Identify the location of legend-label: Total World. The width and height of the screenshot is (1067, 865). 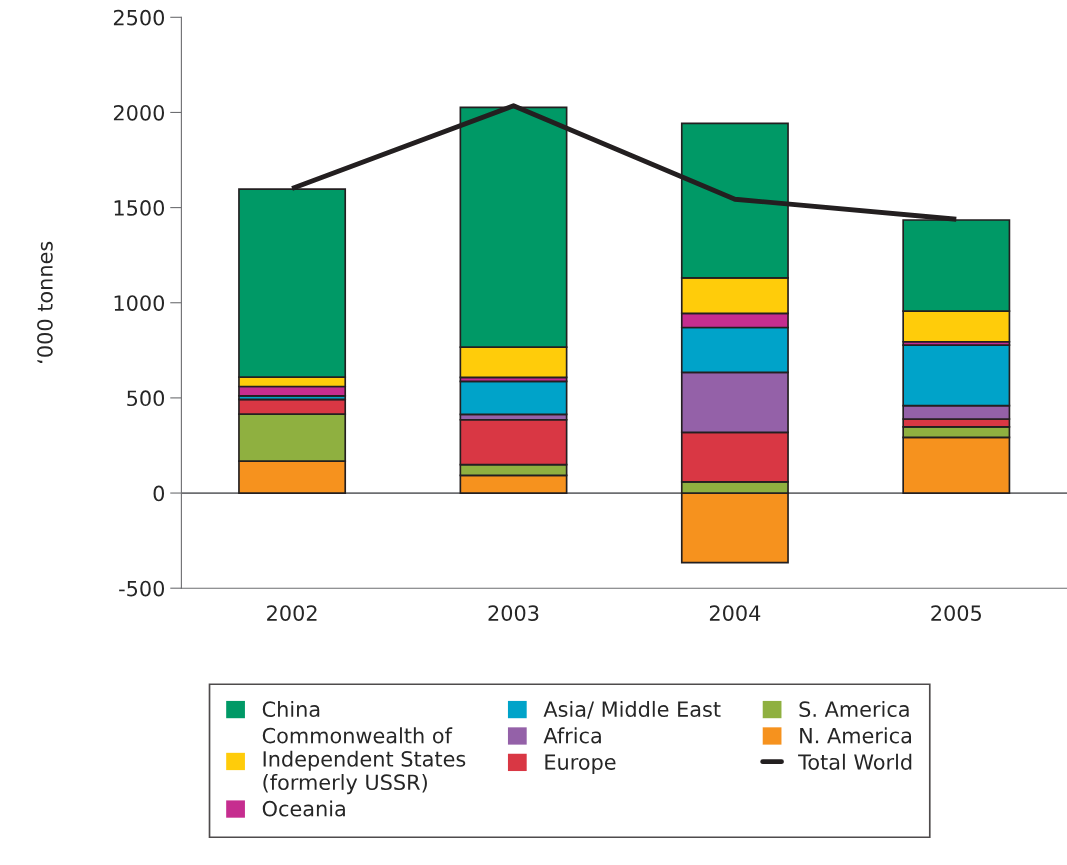
(855, 761).